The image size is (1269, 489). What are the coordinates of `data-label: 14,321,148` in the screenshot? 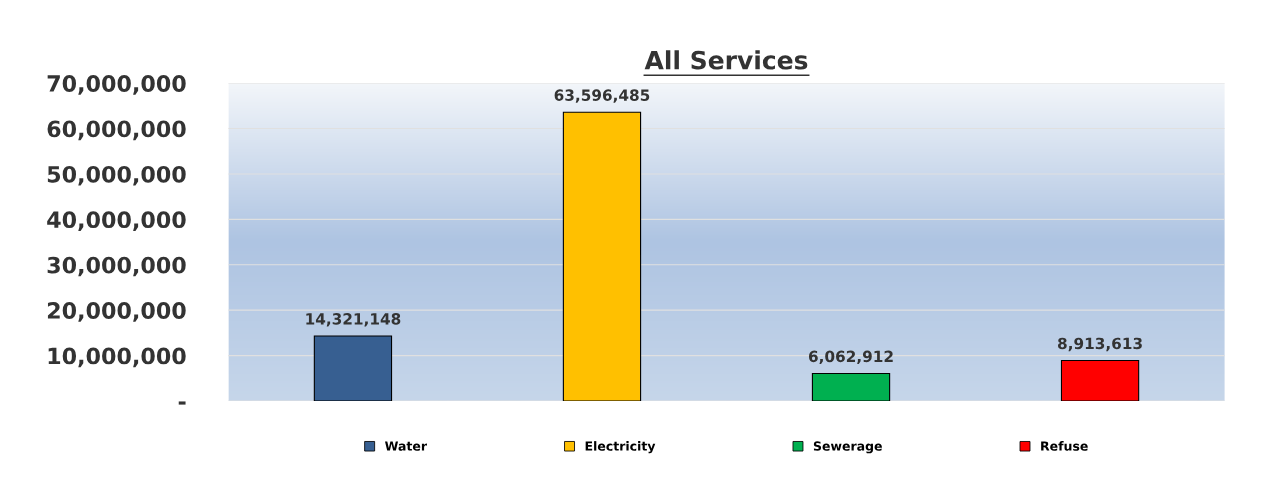 It's located at (353, 320).